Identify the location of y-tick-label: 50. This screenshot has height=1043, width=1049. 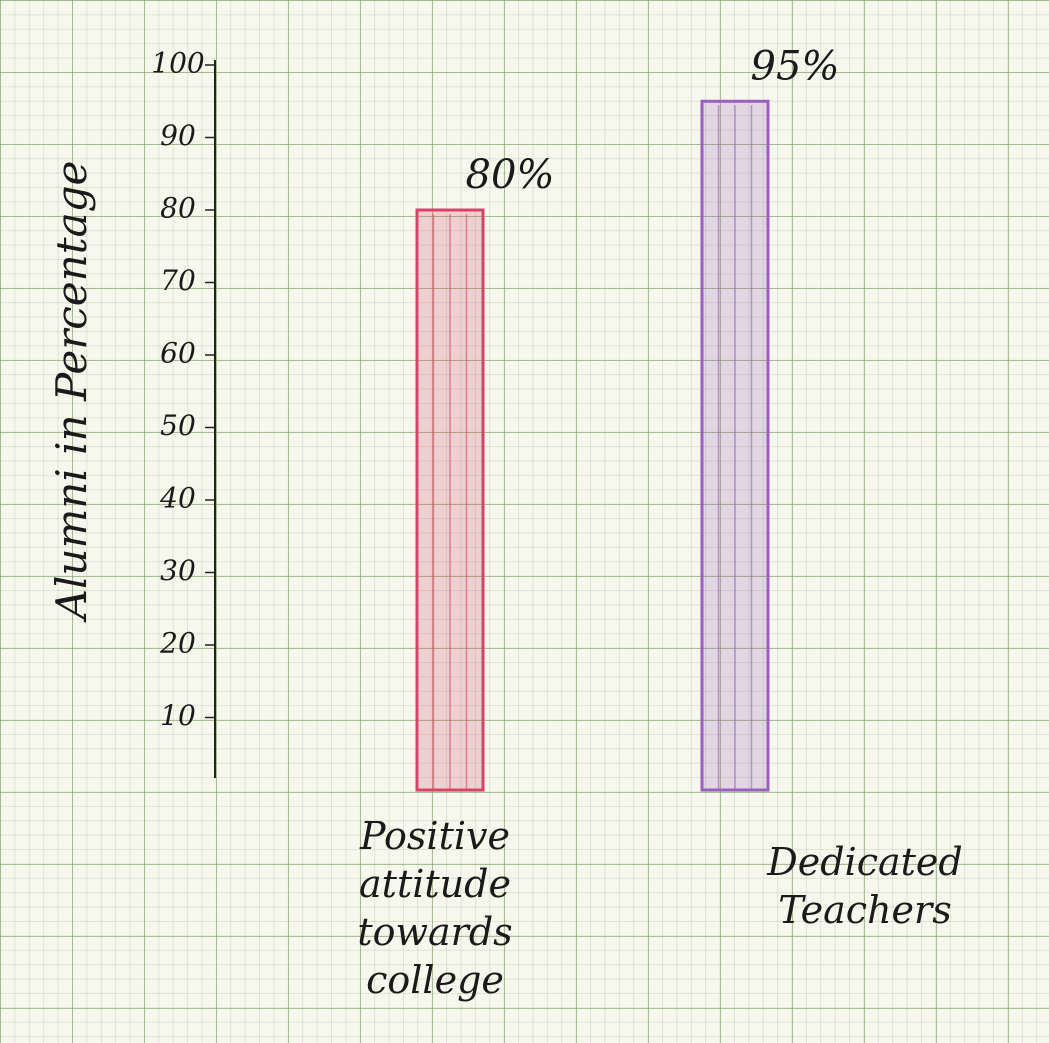
(178, 425).